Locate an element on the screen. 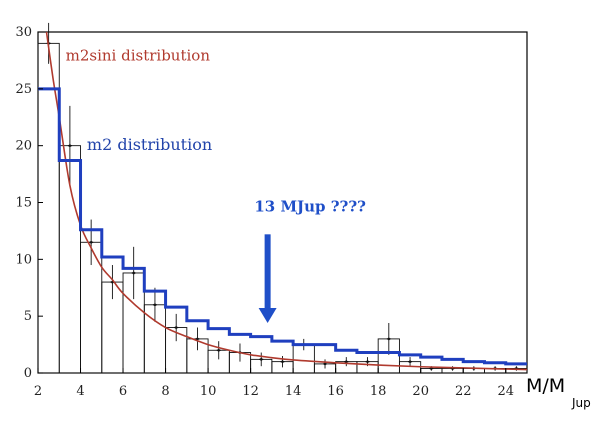 The image size is (600, 428). x-tick-label: 22 is located at coordinates (463, 391).